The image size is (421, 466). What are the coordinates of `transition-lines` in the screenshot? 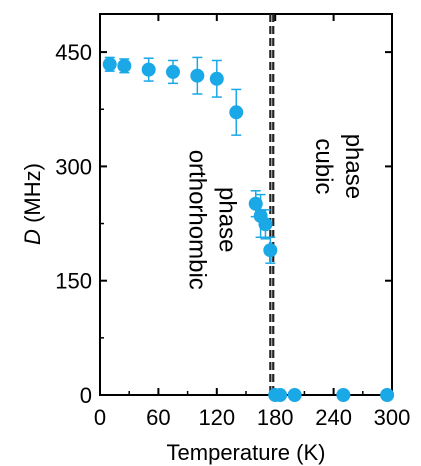 It's located at (272, 204).